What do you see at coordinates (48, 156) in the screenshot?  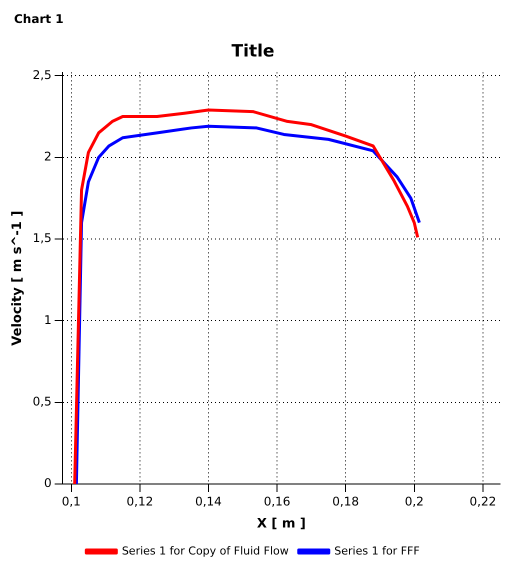 I see `y-tick-label: 2` at bounding box center [48, 156].